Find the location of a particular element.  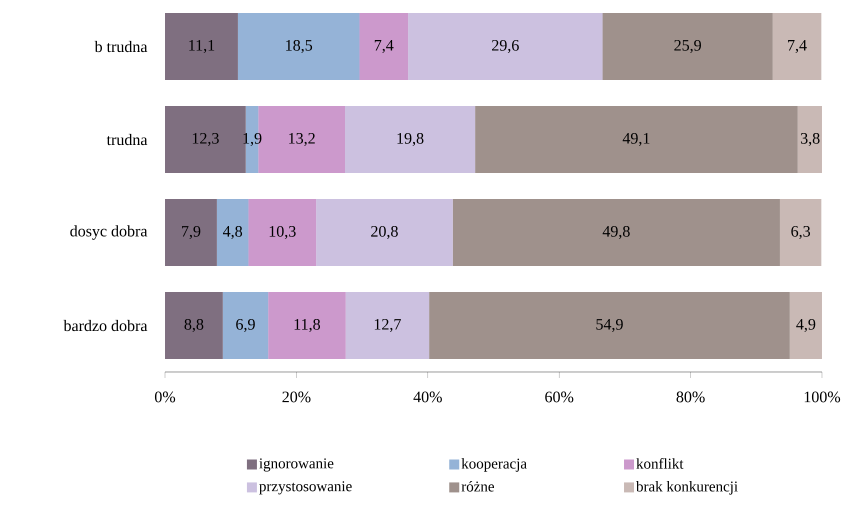

data-label: 3,8 is located at coordinates (810, 139).